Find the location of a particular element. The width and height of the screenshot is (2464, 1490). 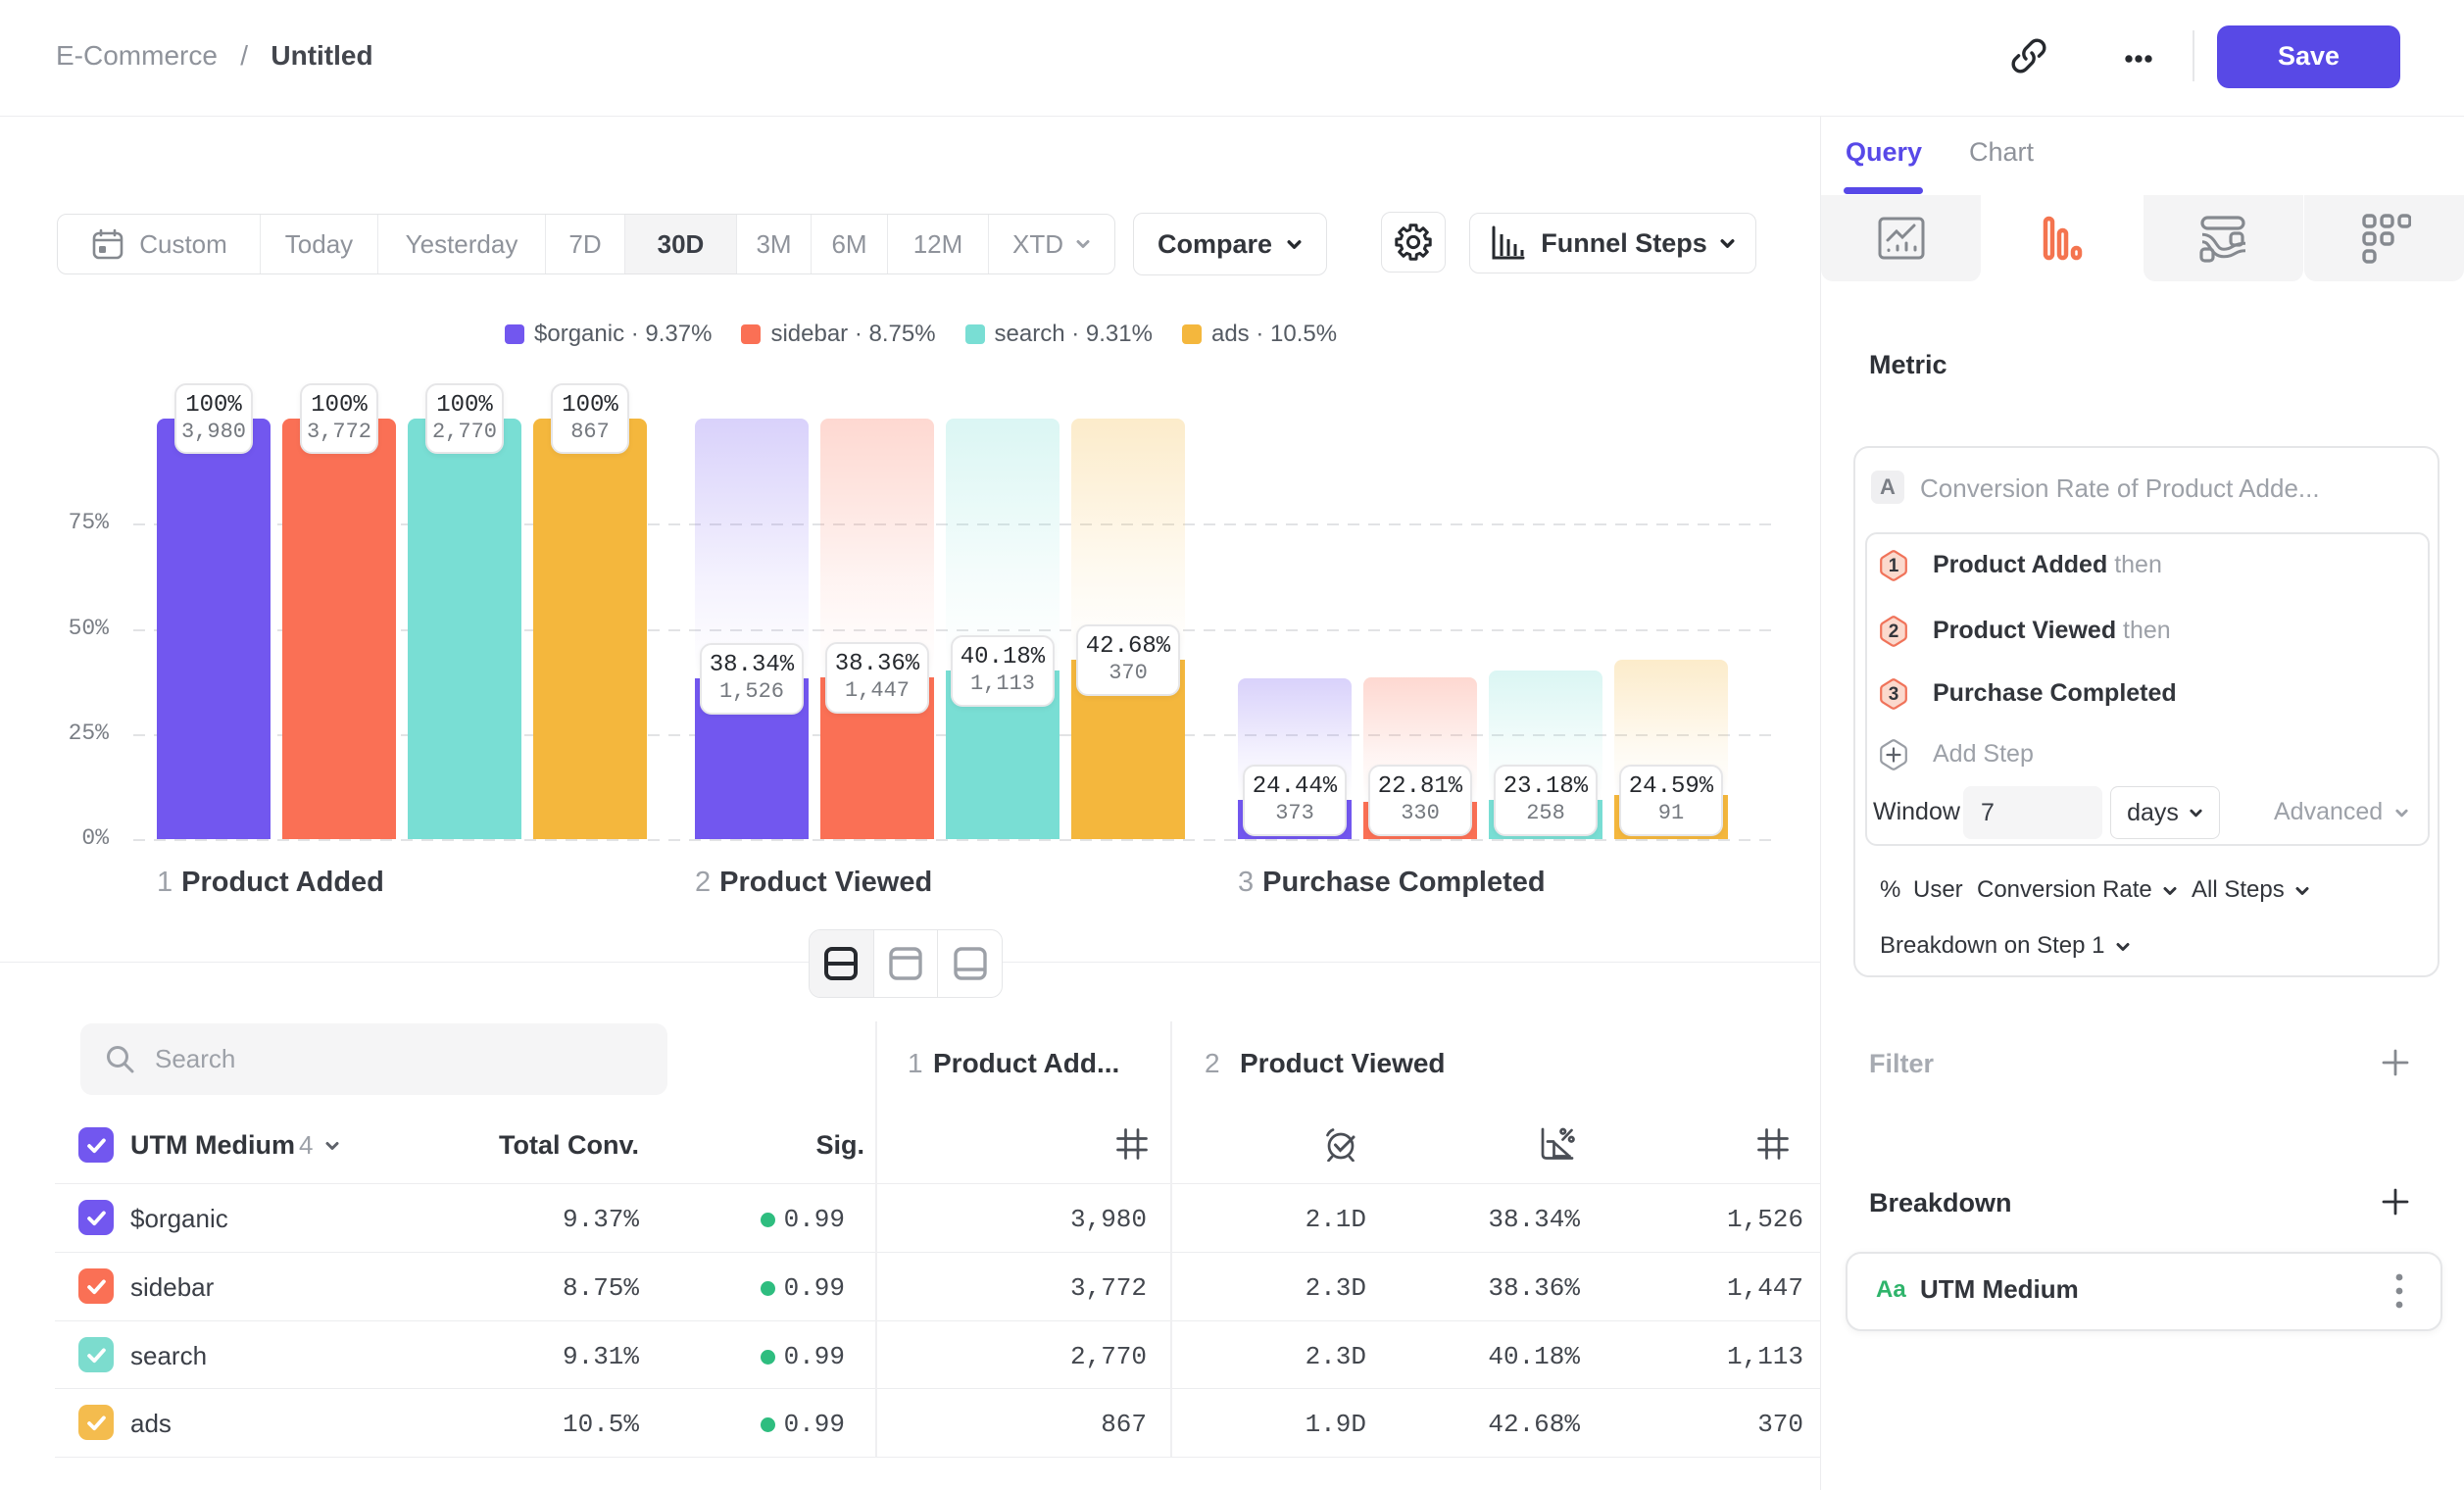

svg-text: 3 is located at coordinates (1894, 695).